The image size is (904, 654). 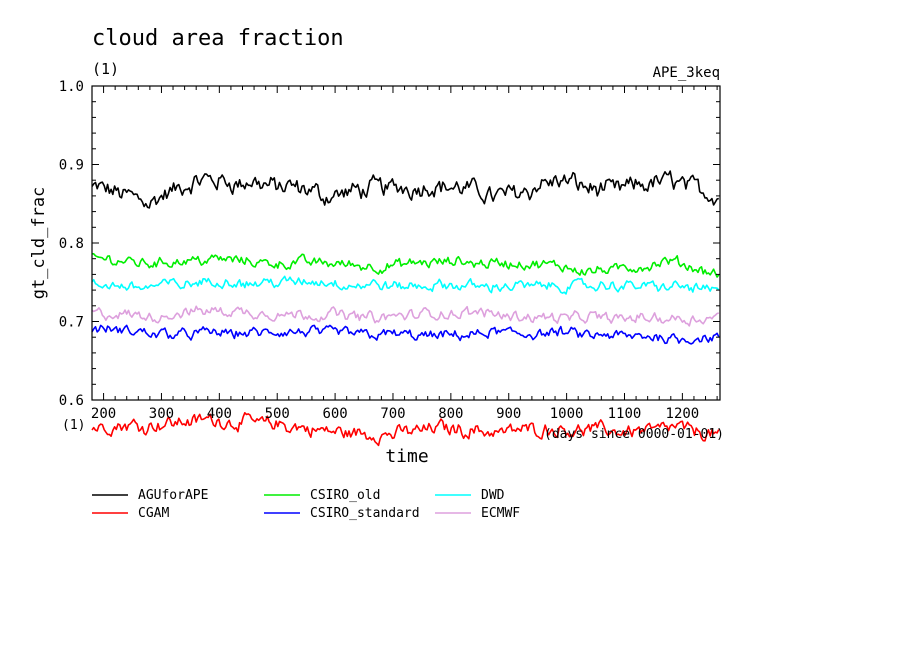 What do you see at coordinates (277, 414) in the screenshot?
I see `x-tick-label: 500` at bounding box center [277, 414].